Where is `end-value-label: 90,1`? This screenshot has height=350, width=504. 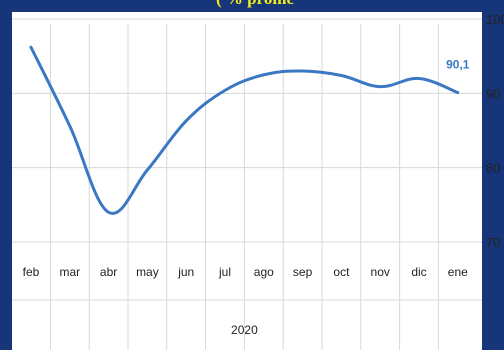
end-value-label: 90,1 is located at coordinates (458, 65).